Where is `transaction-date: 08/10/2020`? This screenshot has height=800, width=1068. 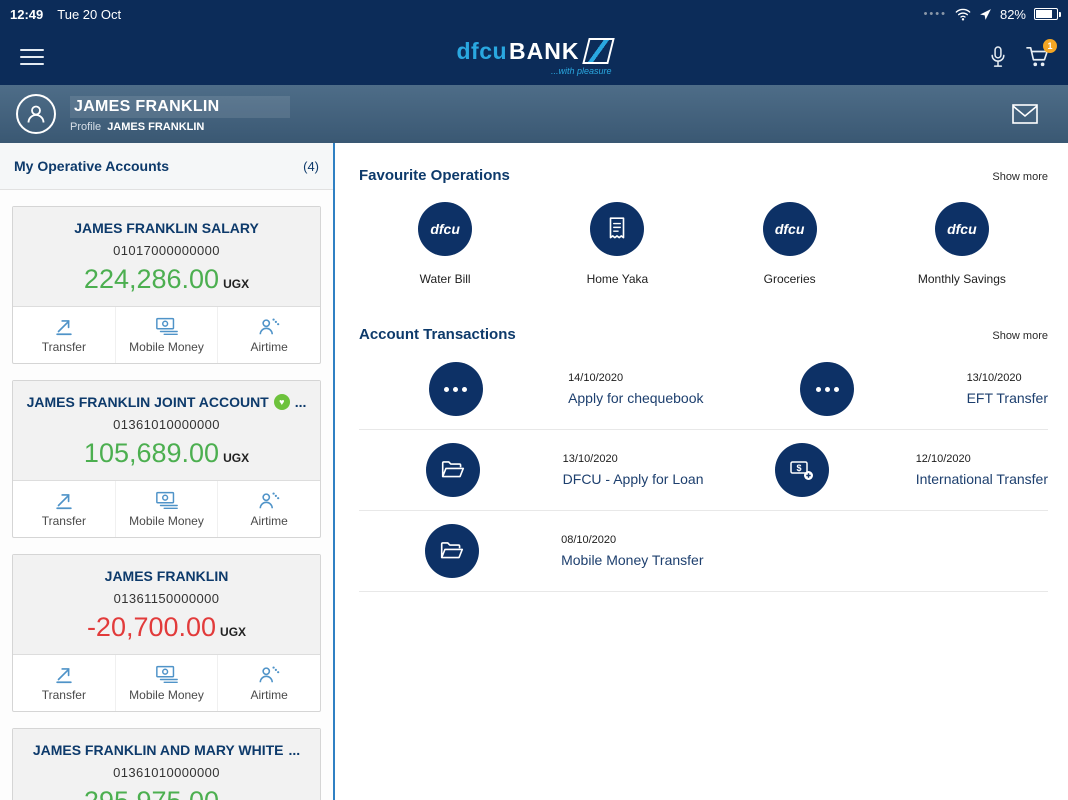 transaction-date: 08/10/2020 is located at coordinates (589, 540).